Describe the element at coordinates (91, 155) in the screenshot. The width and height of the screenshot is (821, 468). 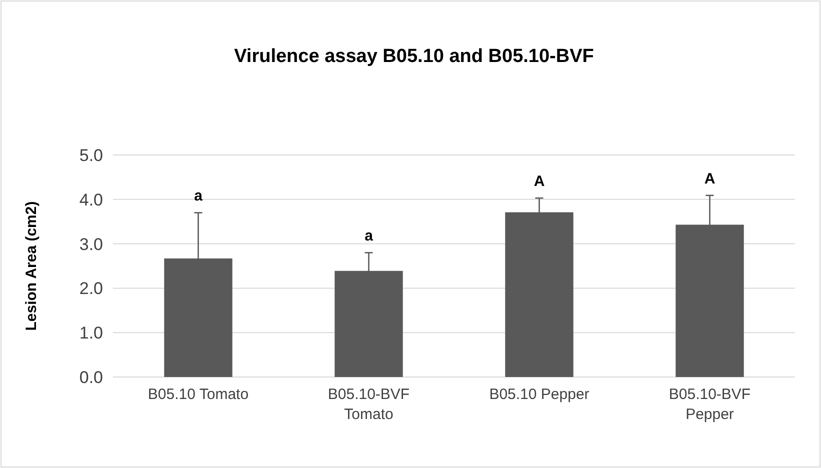
I see `y-tick-label: 5.0` at that location.